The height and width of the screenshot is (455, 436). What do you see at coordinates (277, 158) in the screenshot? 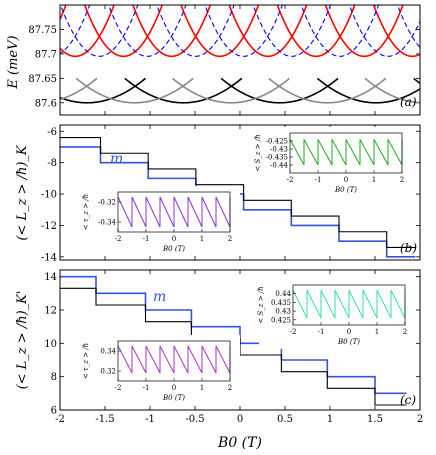
I see `inset-ytick-label: -0.435` at bounding box center [277, 158].